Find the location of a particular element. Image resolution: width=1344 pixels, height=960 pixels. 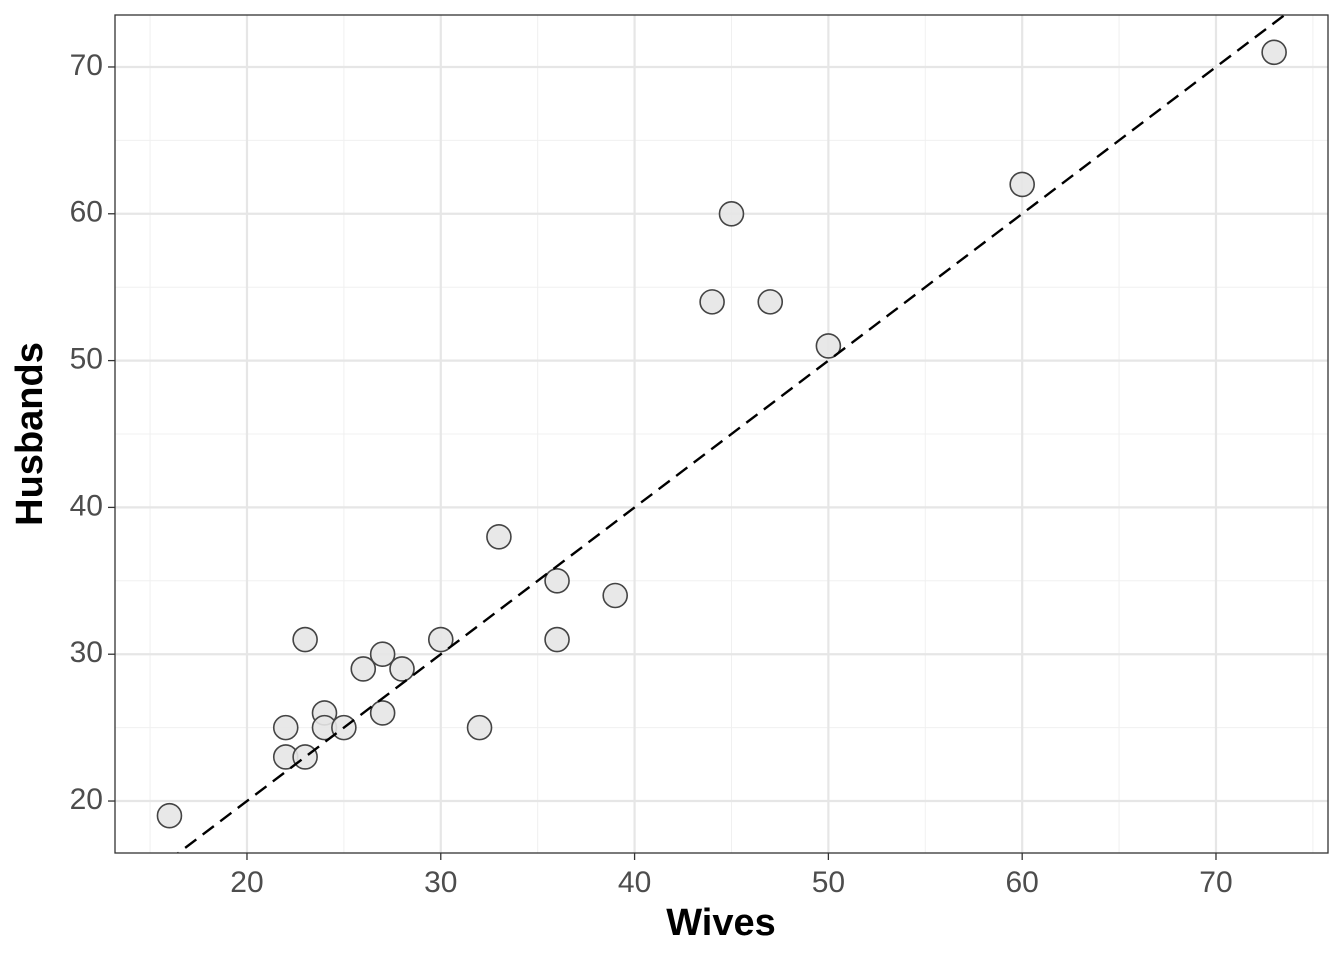

x-tick-label: 50 is located at coordinates (828, 882).